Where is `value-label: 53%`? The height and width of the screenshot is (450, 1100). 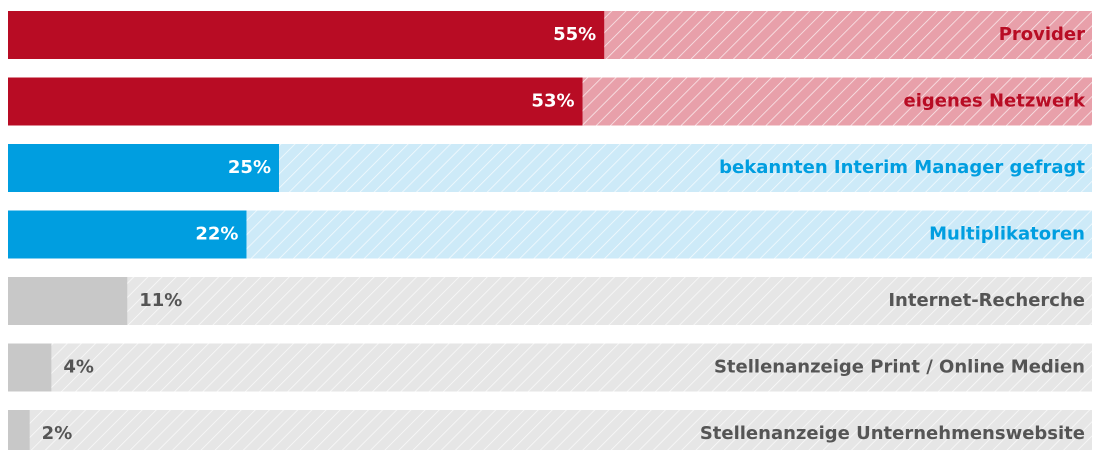 value-label: 53% is located at coordinates (552, 101).